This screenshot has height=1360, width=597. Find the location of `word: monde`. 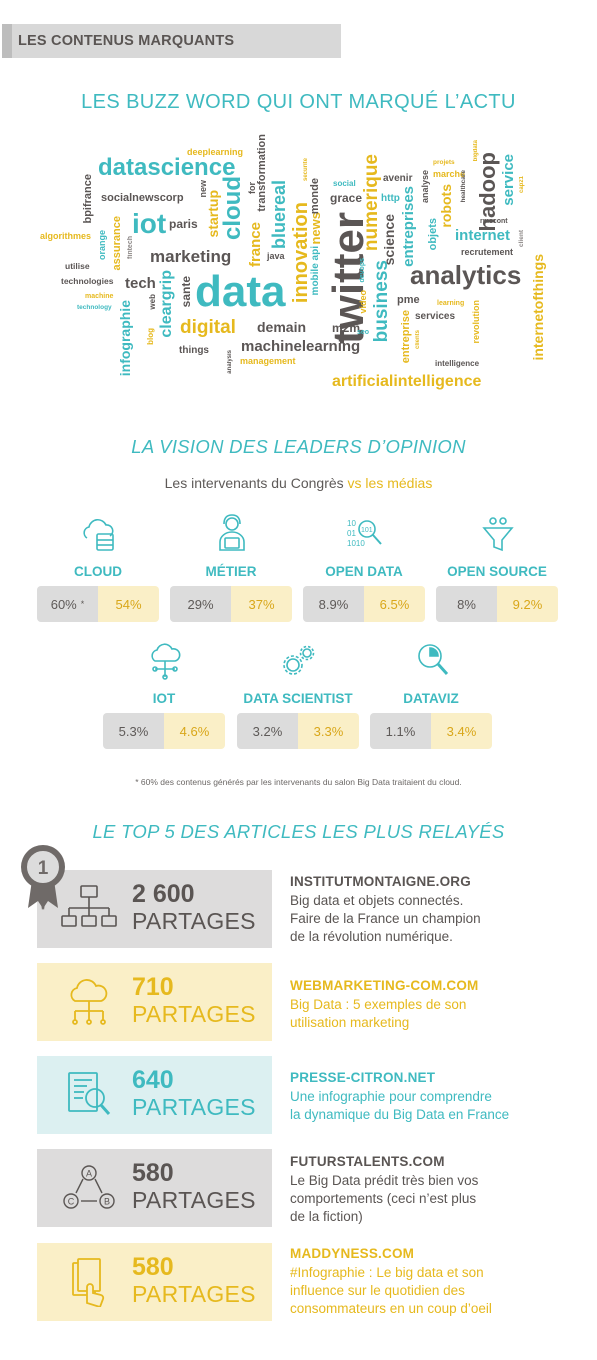

word: monde is located at coordinates (315, 196).